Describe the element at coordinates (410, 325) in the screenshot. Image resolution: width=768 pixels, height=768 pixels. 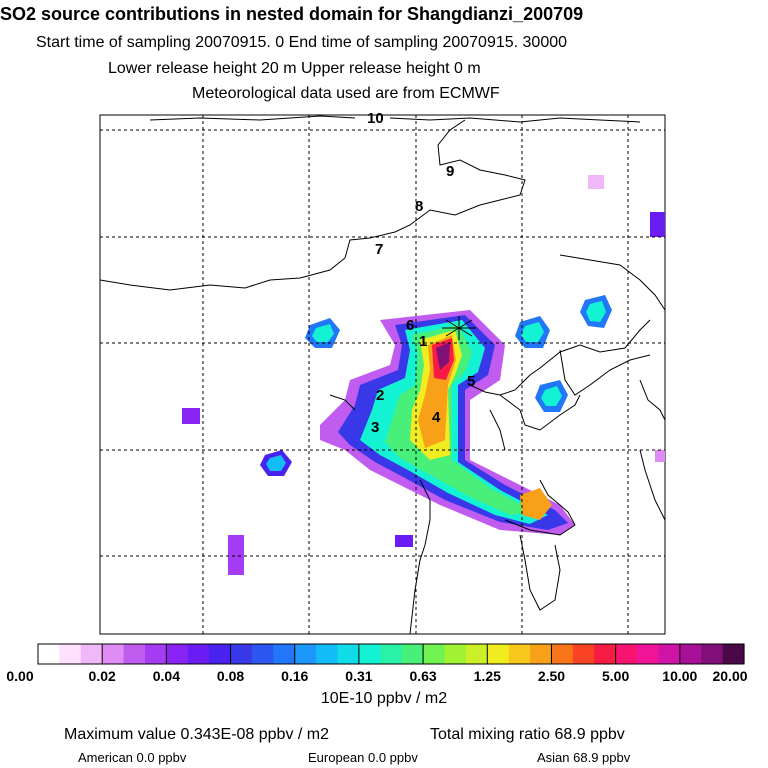
I see `site-label-6: 6` at that location.